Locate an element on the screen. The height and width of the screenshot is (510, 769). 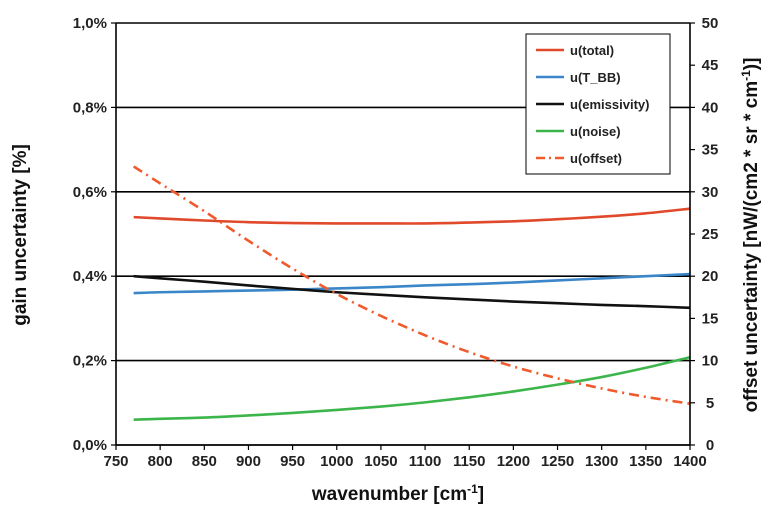
series-line-u-emissivity is located at coordinates (412, 292).